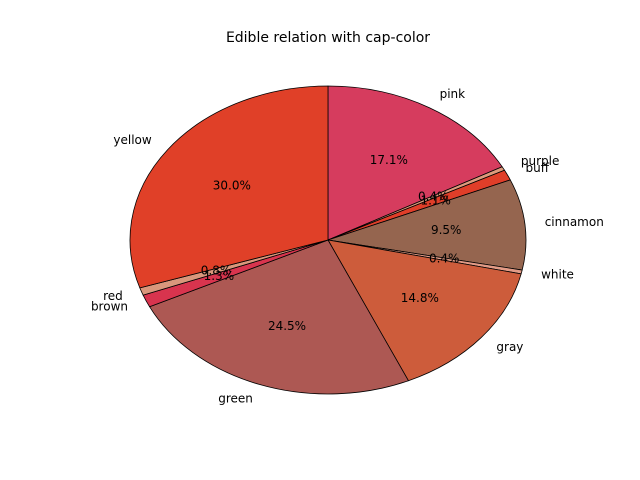 The image size is (640, 480). I want to click on pie-slice-pink, so click(415, 163).